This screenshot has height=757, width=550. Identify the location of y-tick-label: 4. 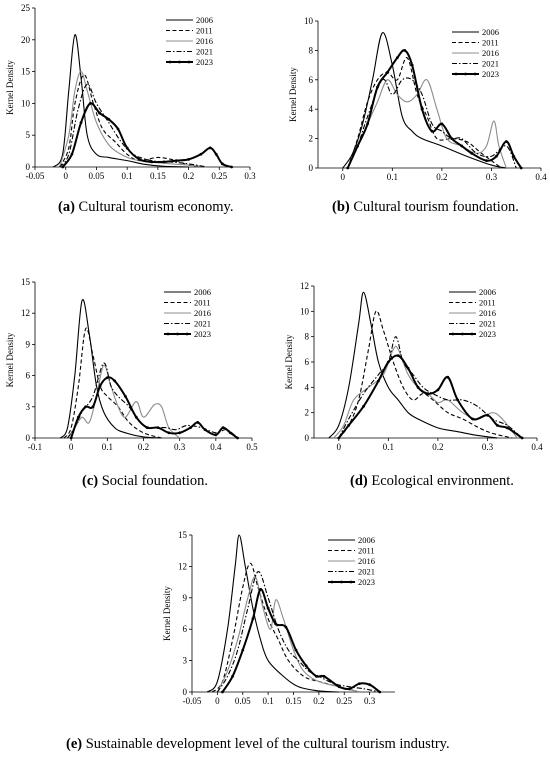
(307, 387).